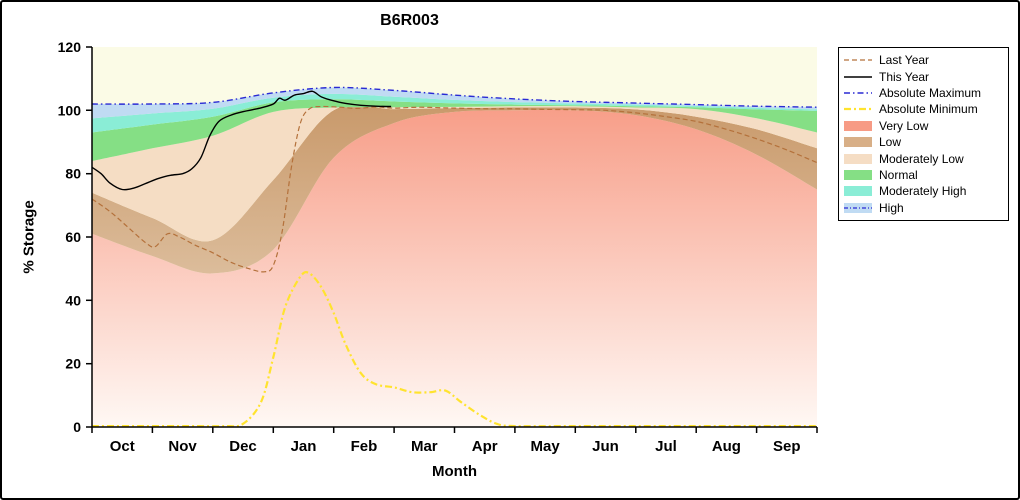 The height and width of the screenshot is (500, 1020). I want to click on legend-label: Absolute Minimum, so click(928, 109).